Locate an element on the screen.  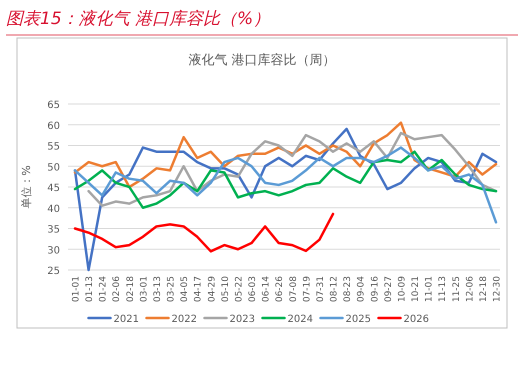
y-tick-label: 40 is located at coordinates (53, 209).